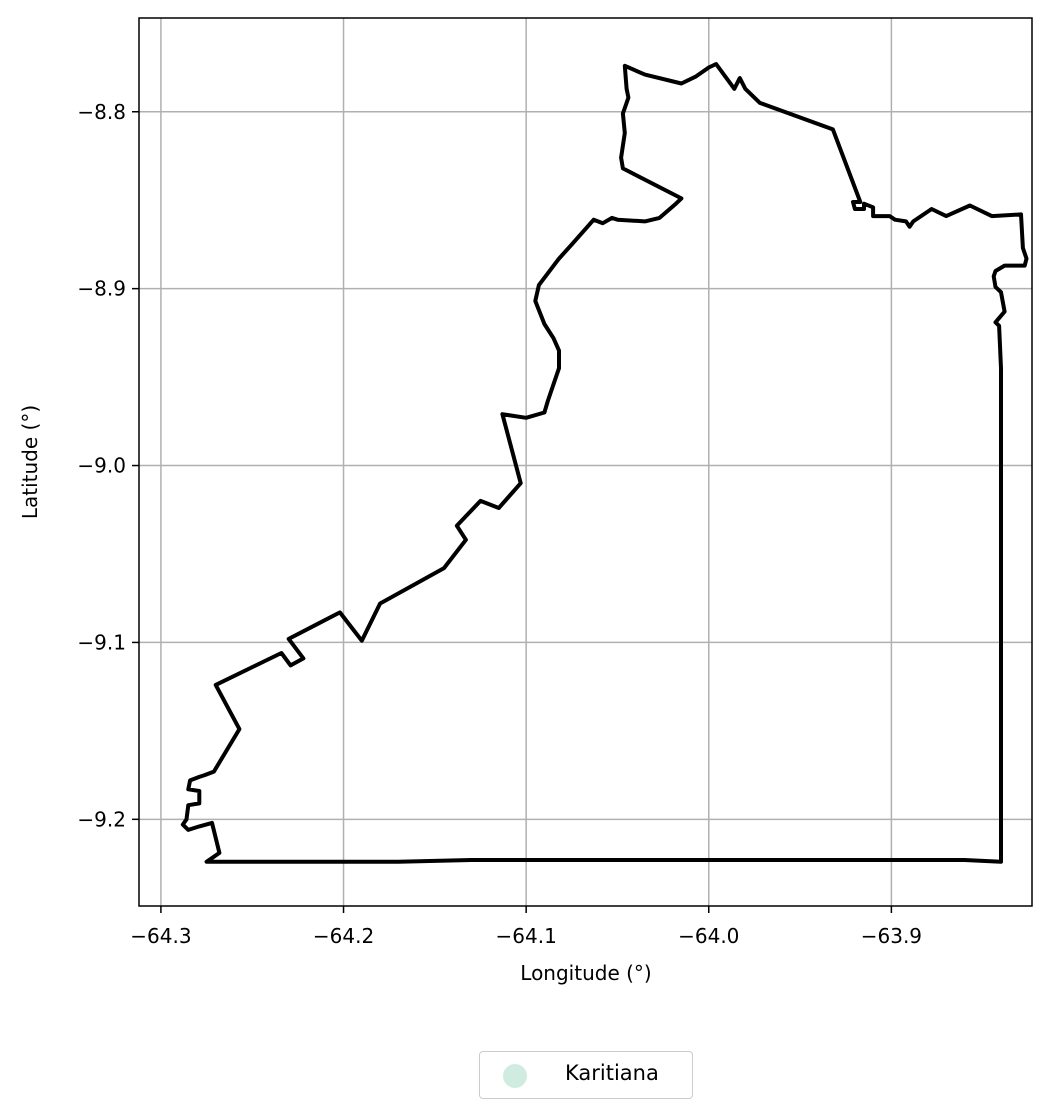 The width and height of the screenshot is (1052, 1119). What do you see at coordinates (101, 289) in the screenshot?
I see `y-tick-label: −8.9` at bounding box center [101, 289].